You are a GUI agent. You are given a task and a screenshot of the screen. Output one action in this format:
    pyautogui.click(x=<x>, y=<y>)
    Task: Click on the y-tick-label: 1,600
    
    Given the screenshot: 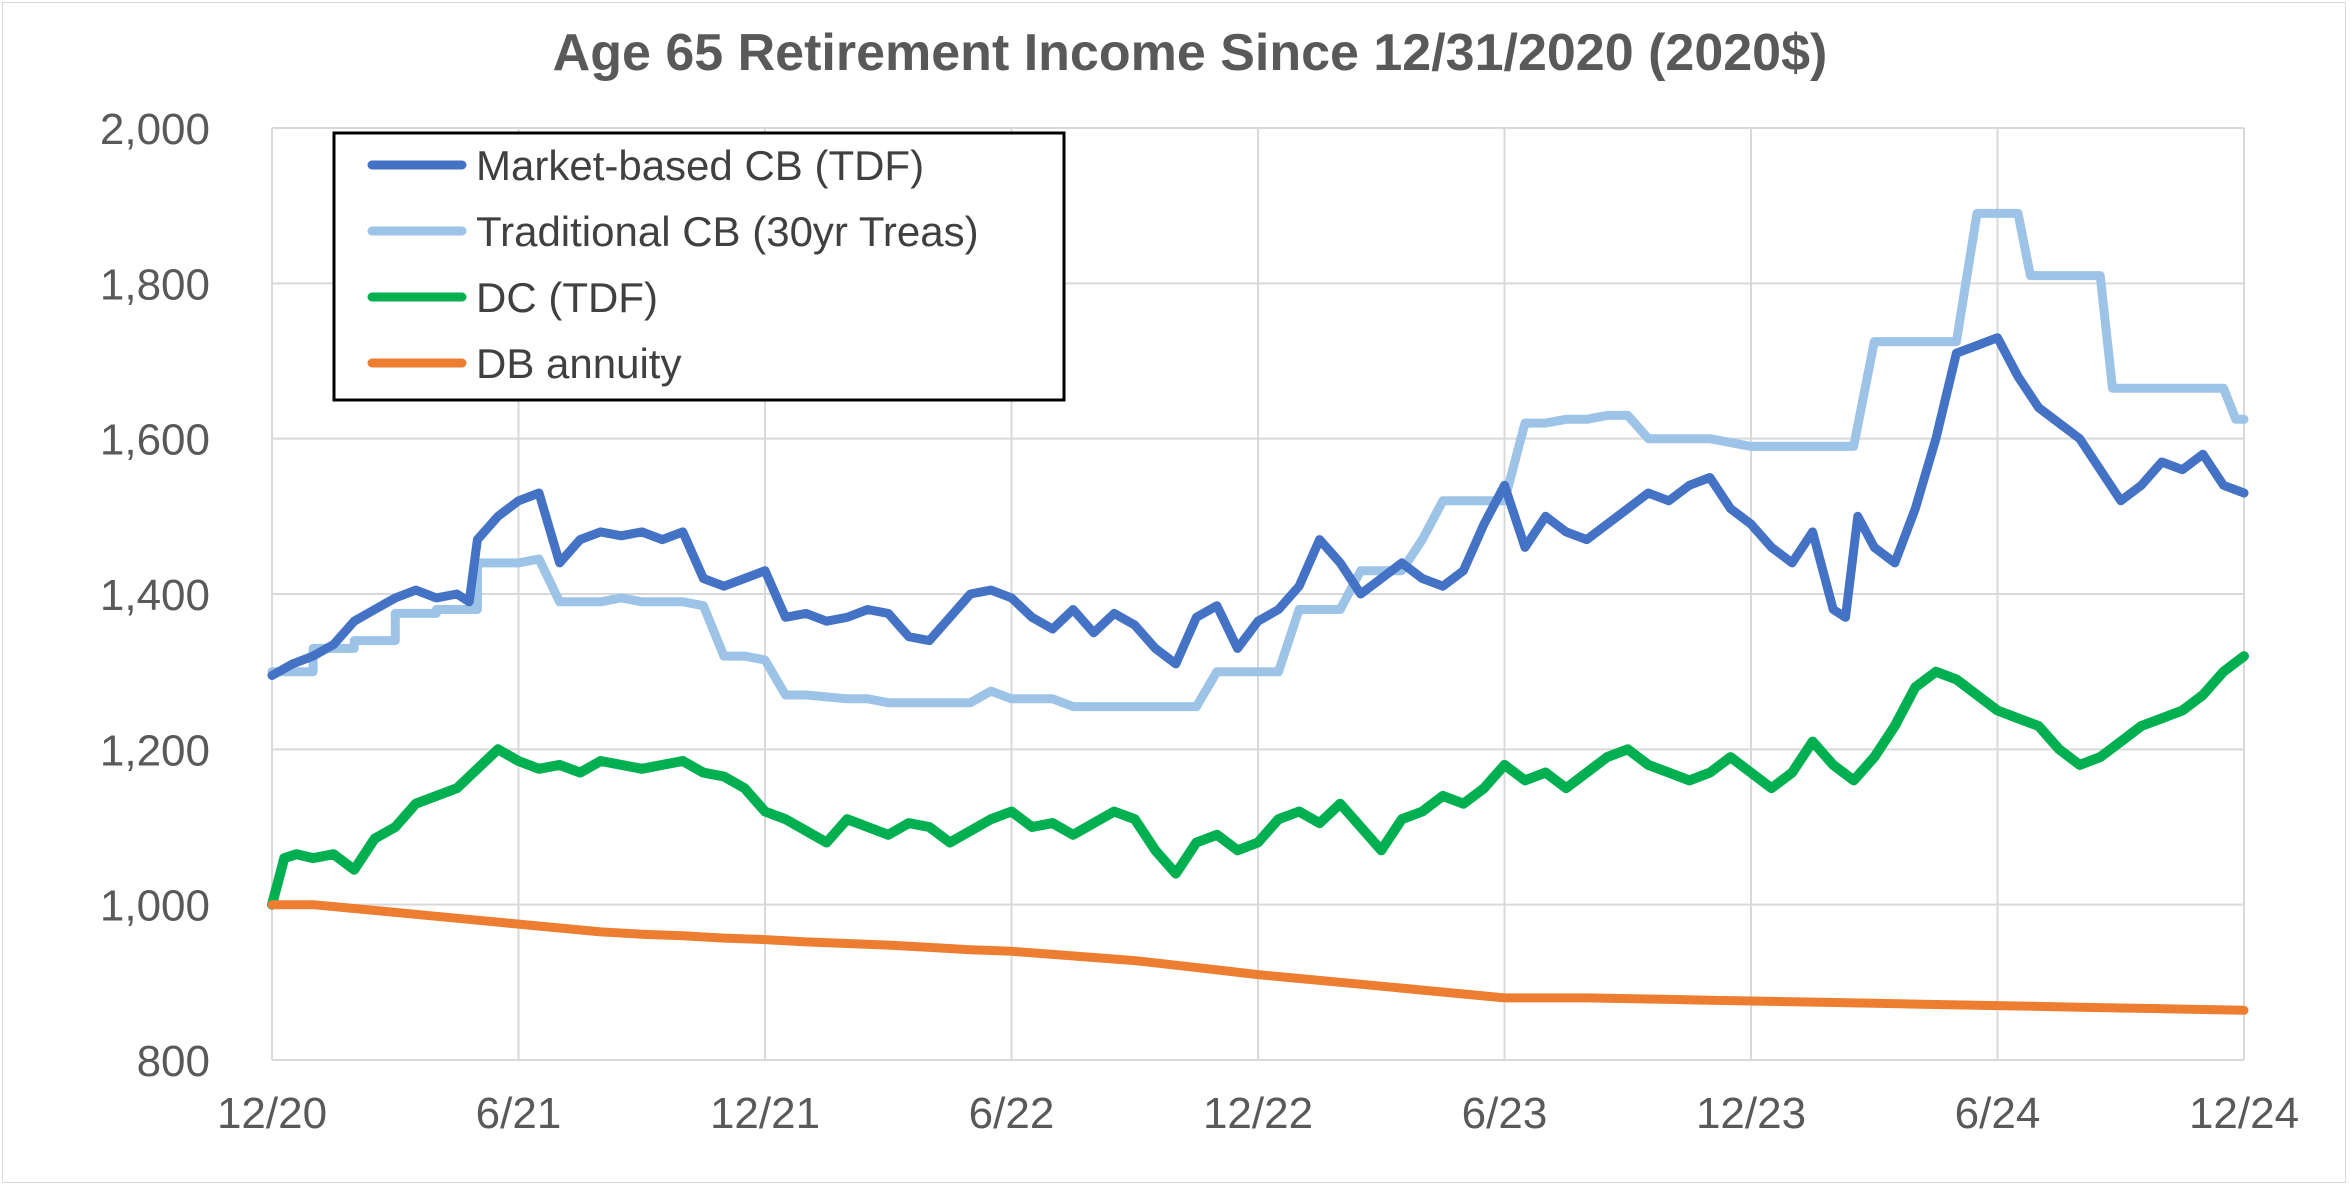 What is the action you would take?
    pyautogui.click(x=155, y=440)
    